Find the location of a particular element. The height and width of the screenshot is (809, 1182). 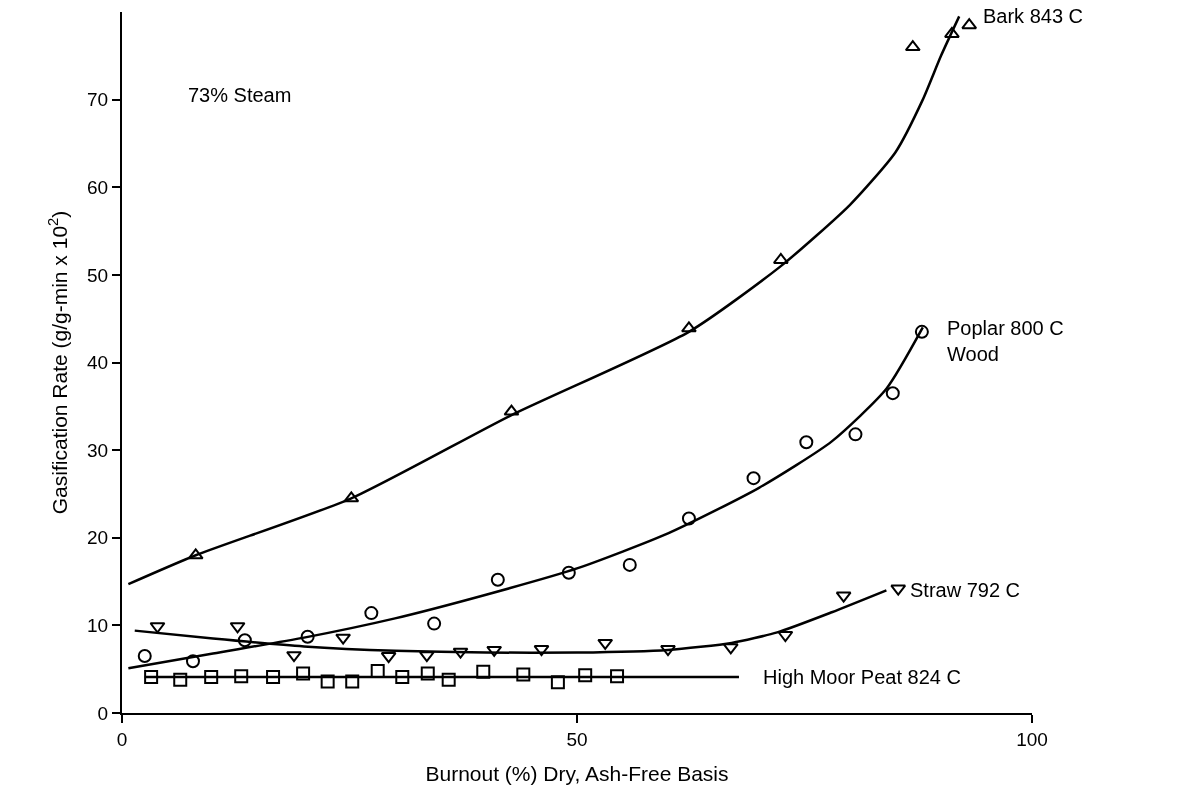

series-label: Poplar 800 C Wood is located at coordinates (1005, 341).